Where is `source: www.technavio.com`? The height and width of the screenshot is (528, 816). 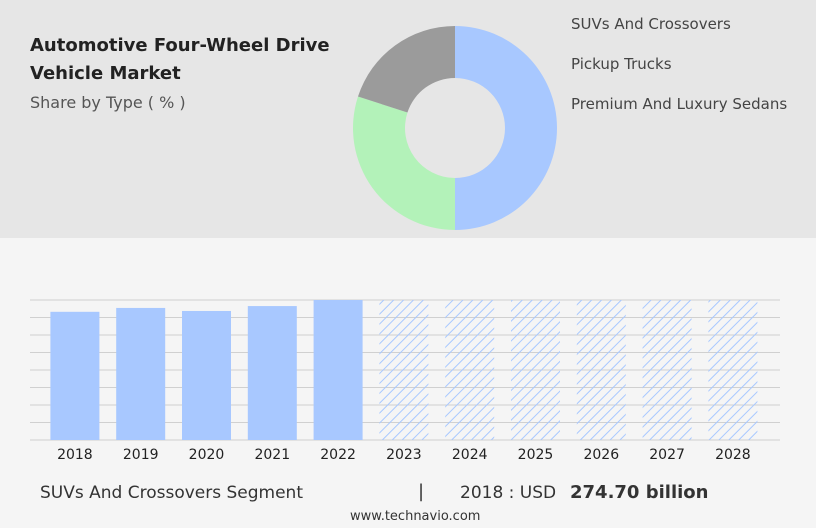
source: www.technavio.com is located at coordinates (415, 516).